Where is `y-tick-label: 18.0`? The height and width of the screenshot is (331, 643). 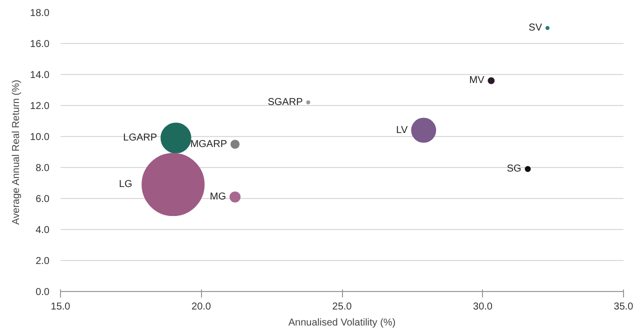
y-tick-label: 18.0 is located at coordinates (40, 13).